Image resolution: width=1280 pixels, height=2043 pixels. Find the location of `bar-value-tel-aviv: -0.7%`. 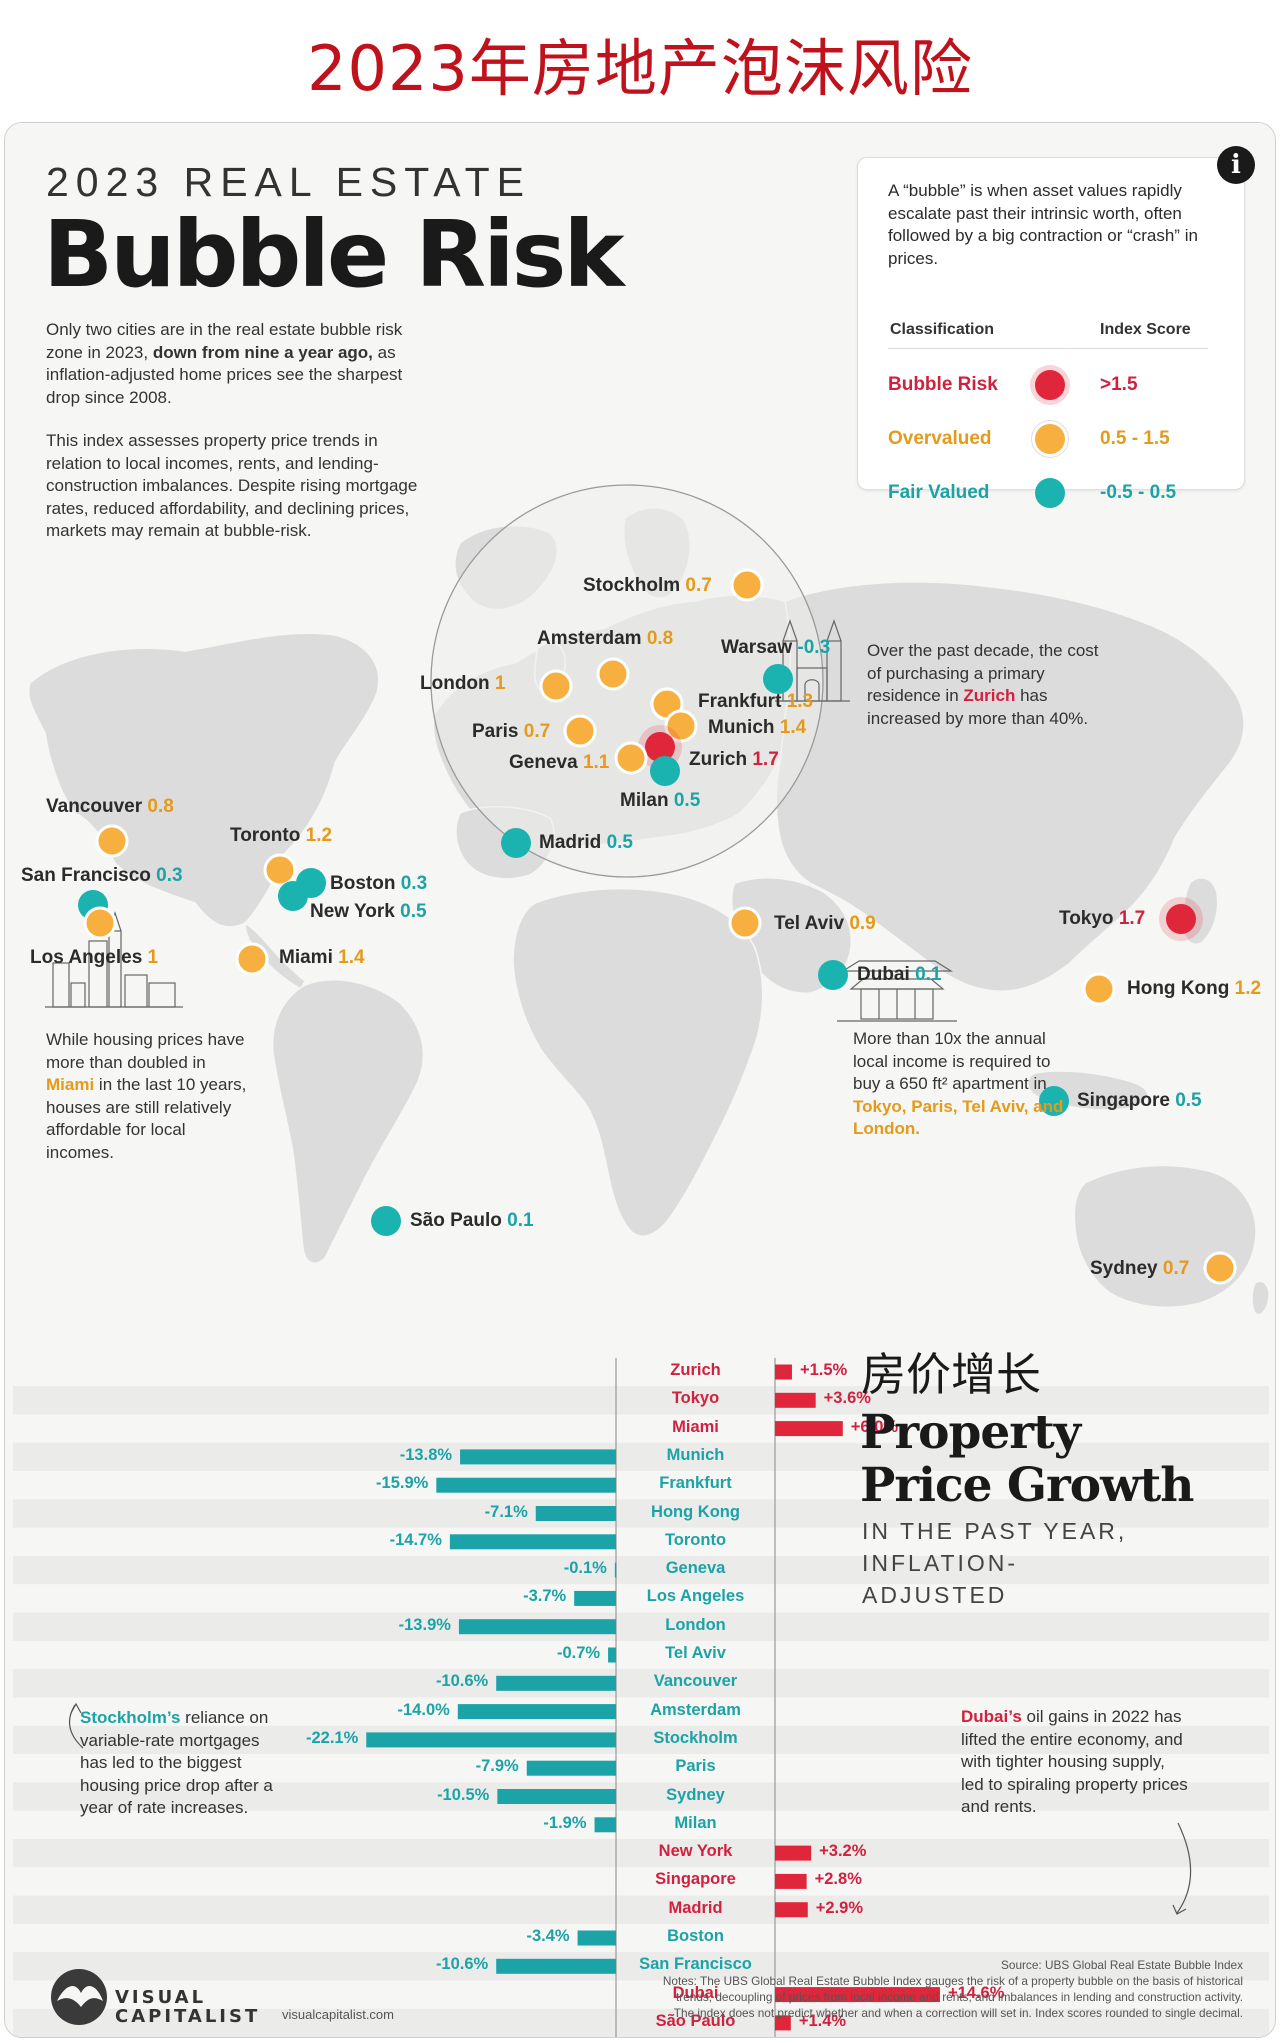

bar-value-tel-aviv: -0.7% is located at coordinates (578, 1653).